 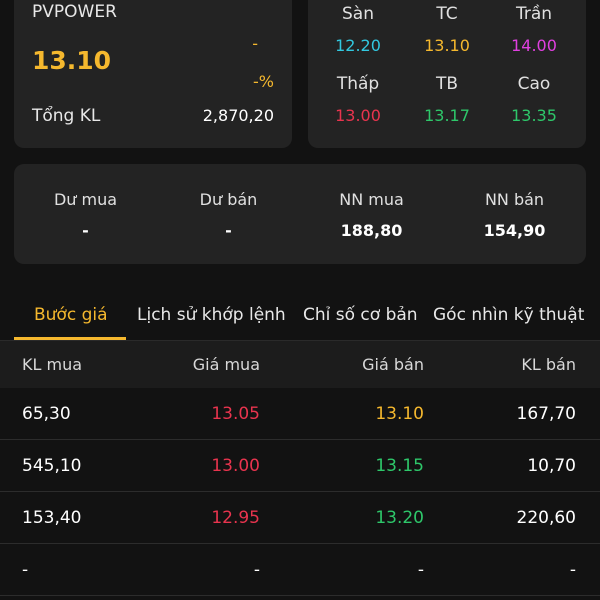 I want to click on ceiling-label: Trần, so click(x=534, y=14).